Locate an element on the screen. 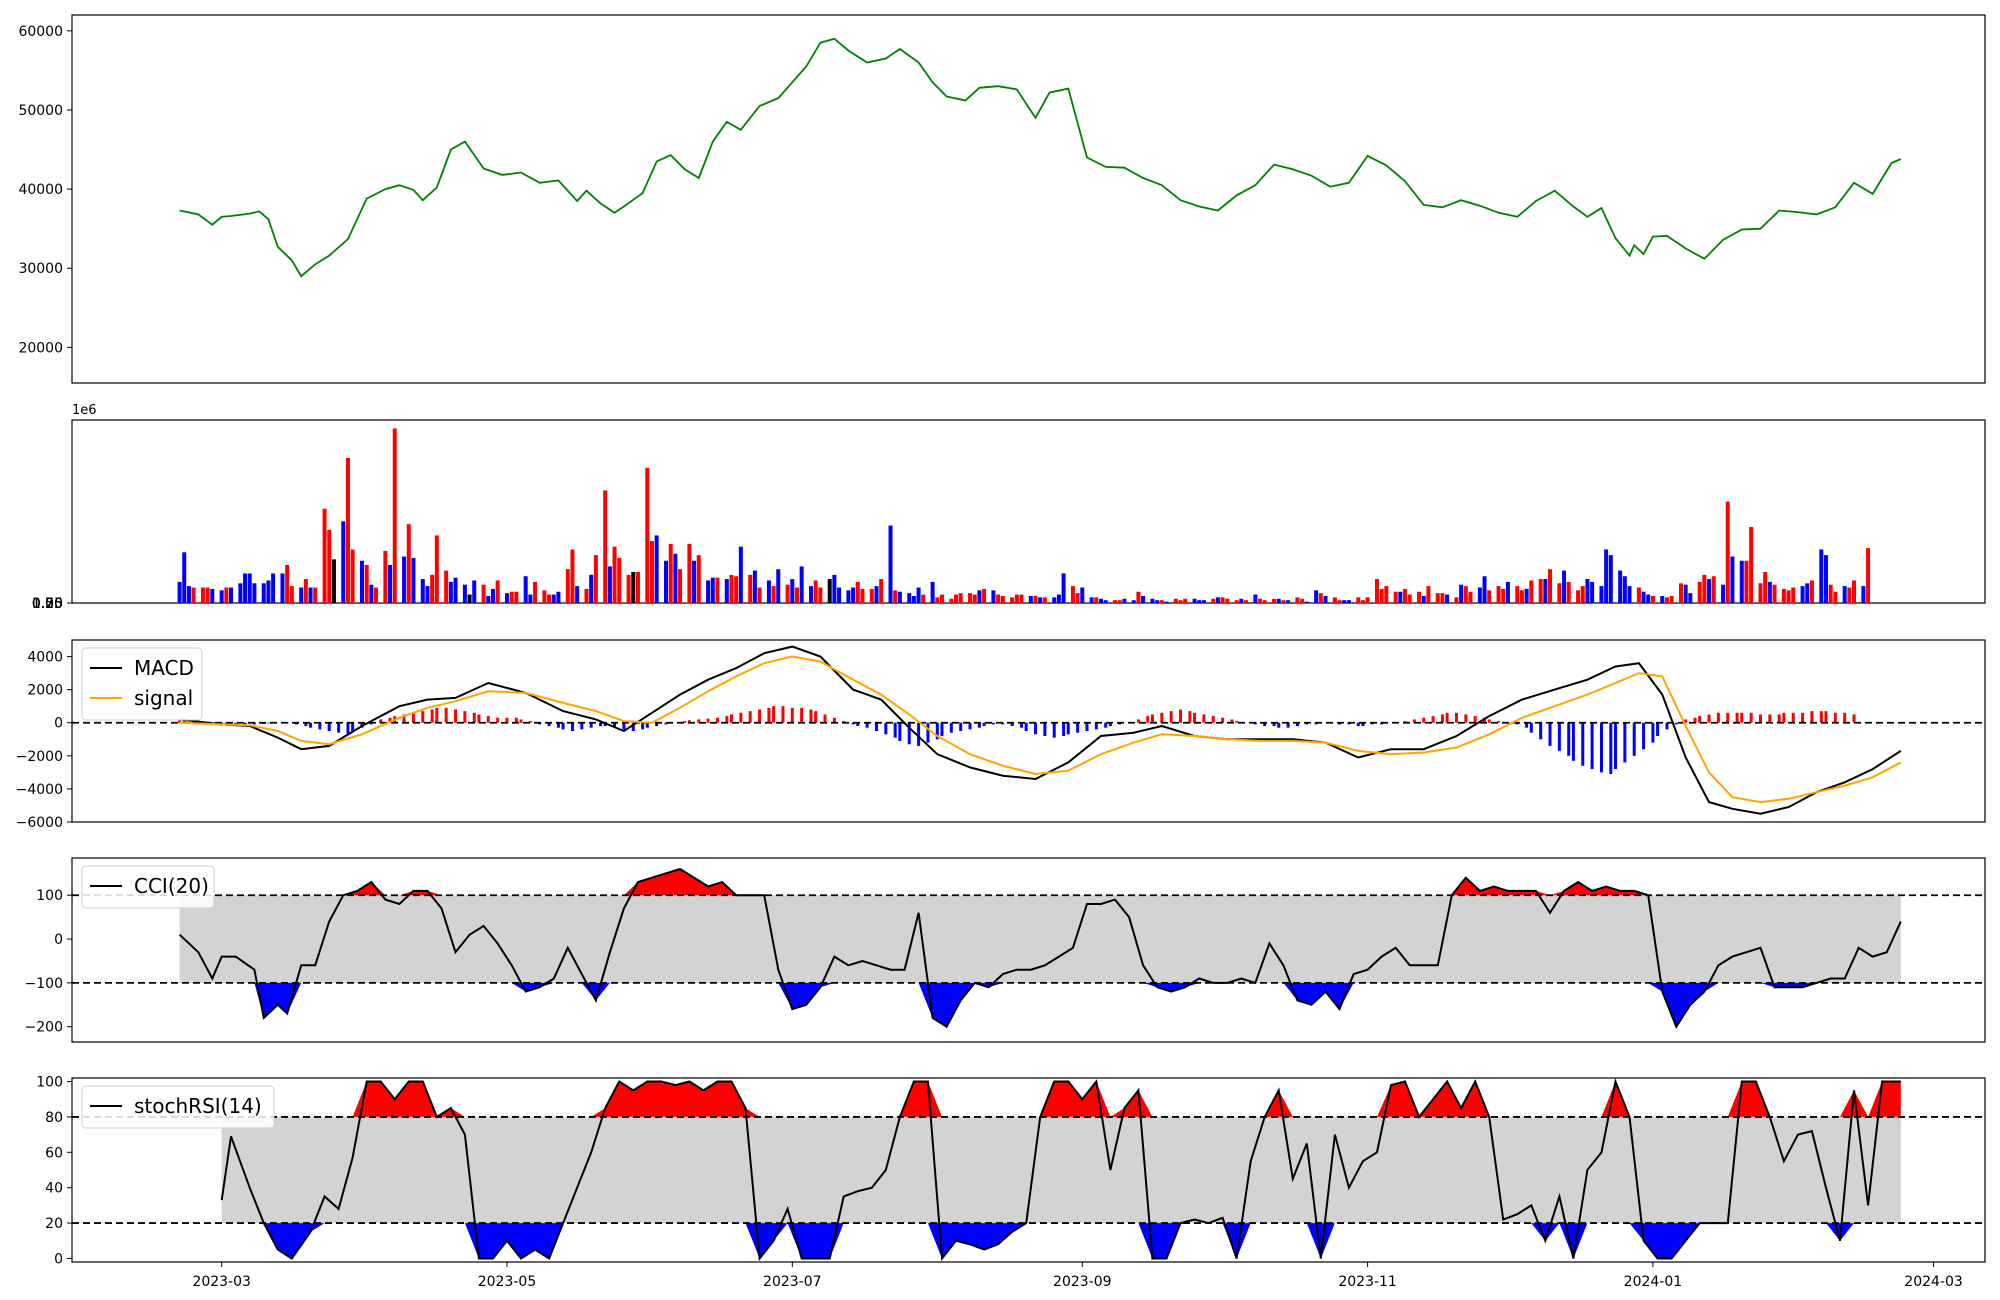 Image resolution: width=2000 pixels, height=1300 pixels. cci-legend-box is located at coordinates (148, 887).